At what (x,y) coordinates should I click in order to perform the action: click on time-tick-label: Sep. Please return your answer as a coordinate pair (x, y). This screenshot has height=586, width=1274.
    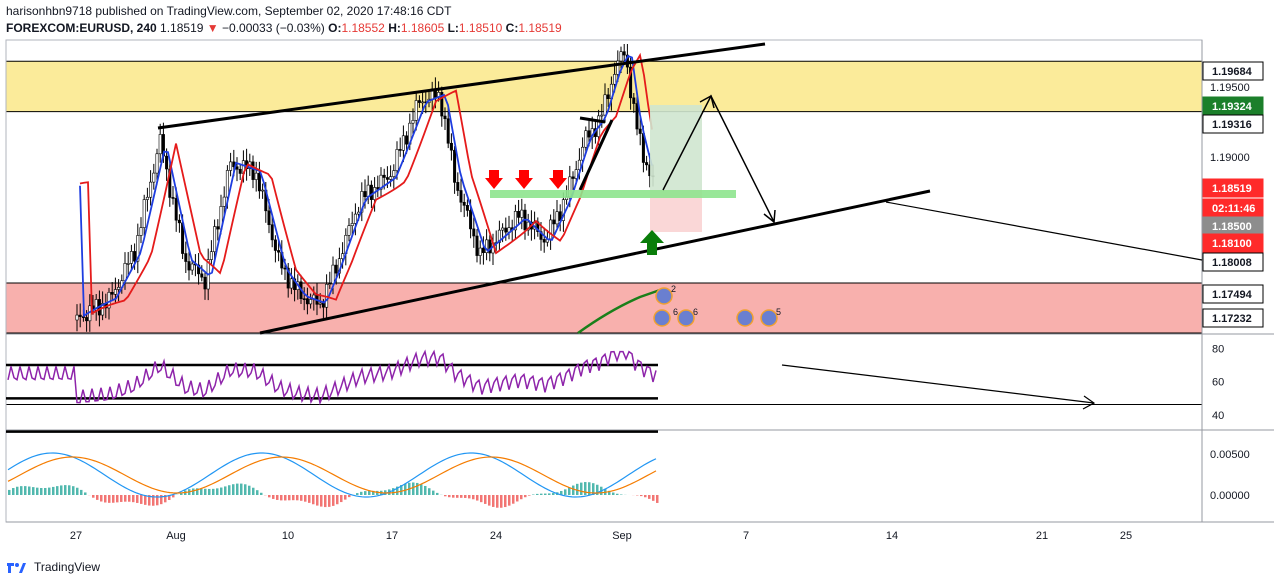
    Looking at the image, I should click on (622, 536).